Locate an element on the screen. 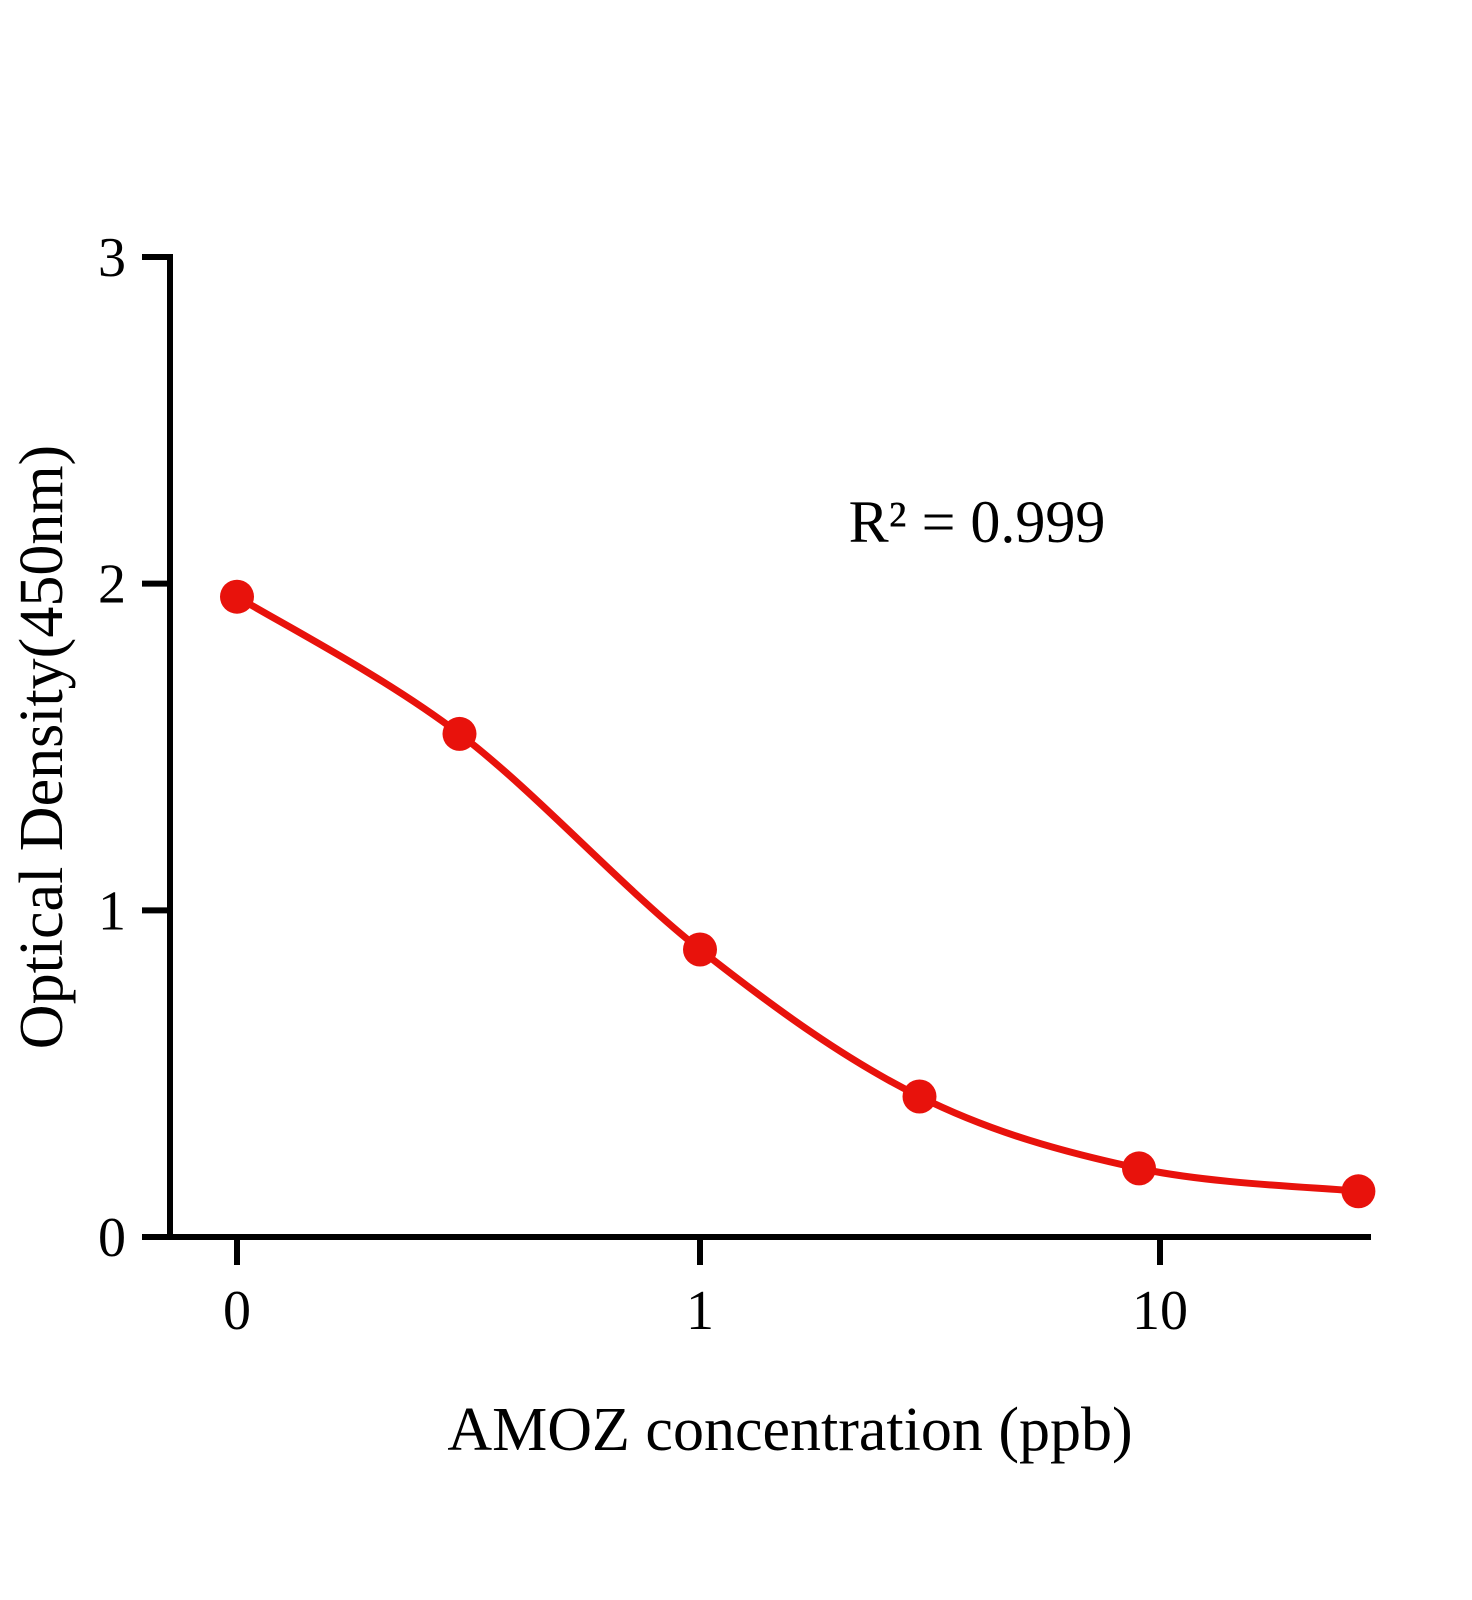  x-tick-label: 1 is located at coordinates (700, 1311).